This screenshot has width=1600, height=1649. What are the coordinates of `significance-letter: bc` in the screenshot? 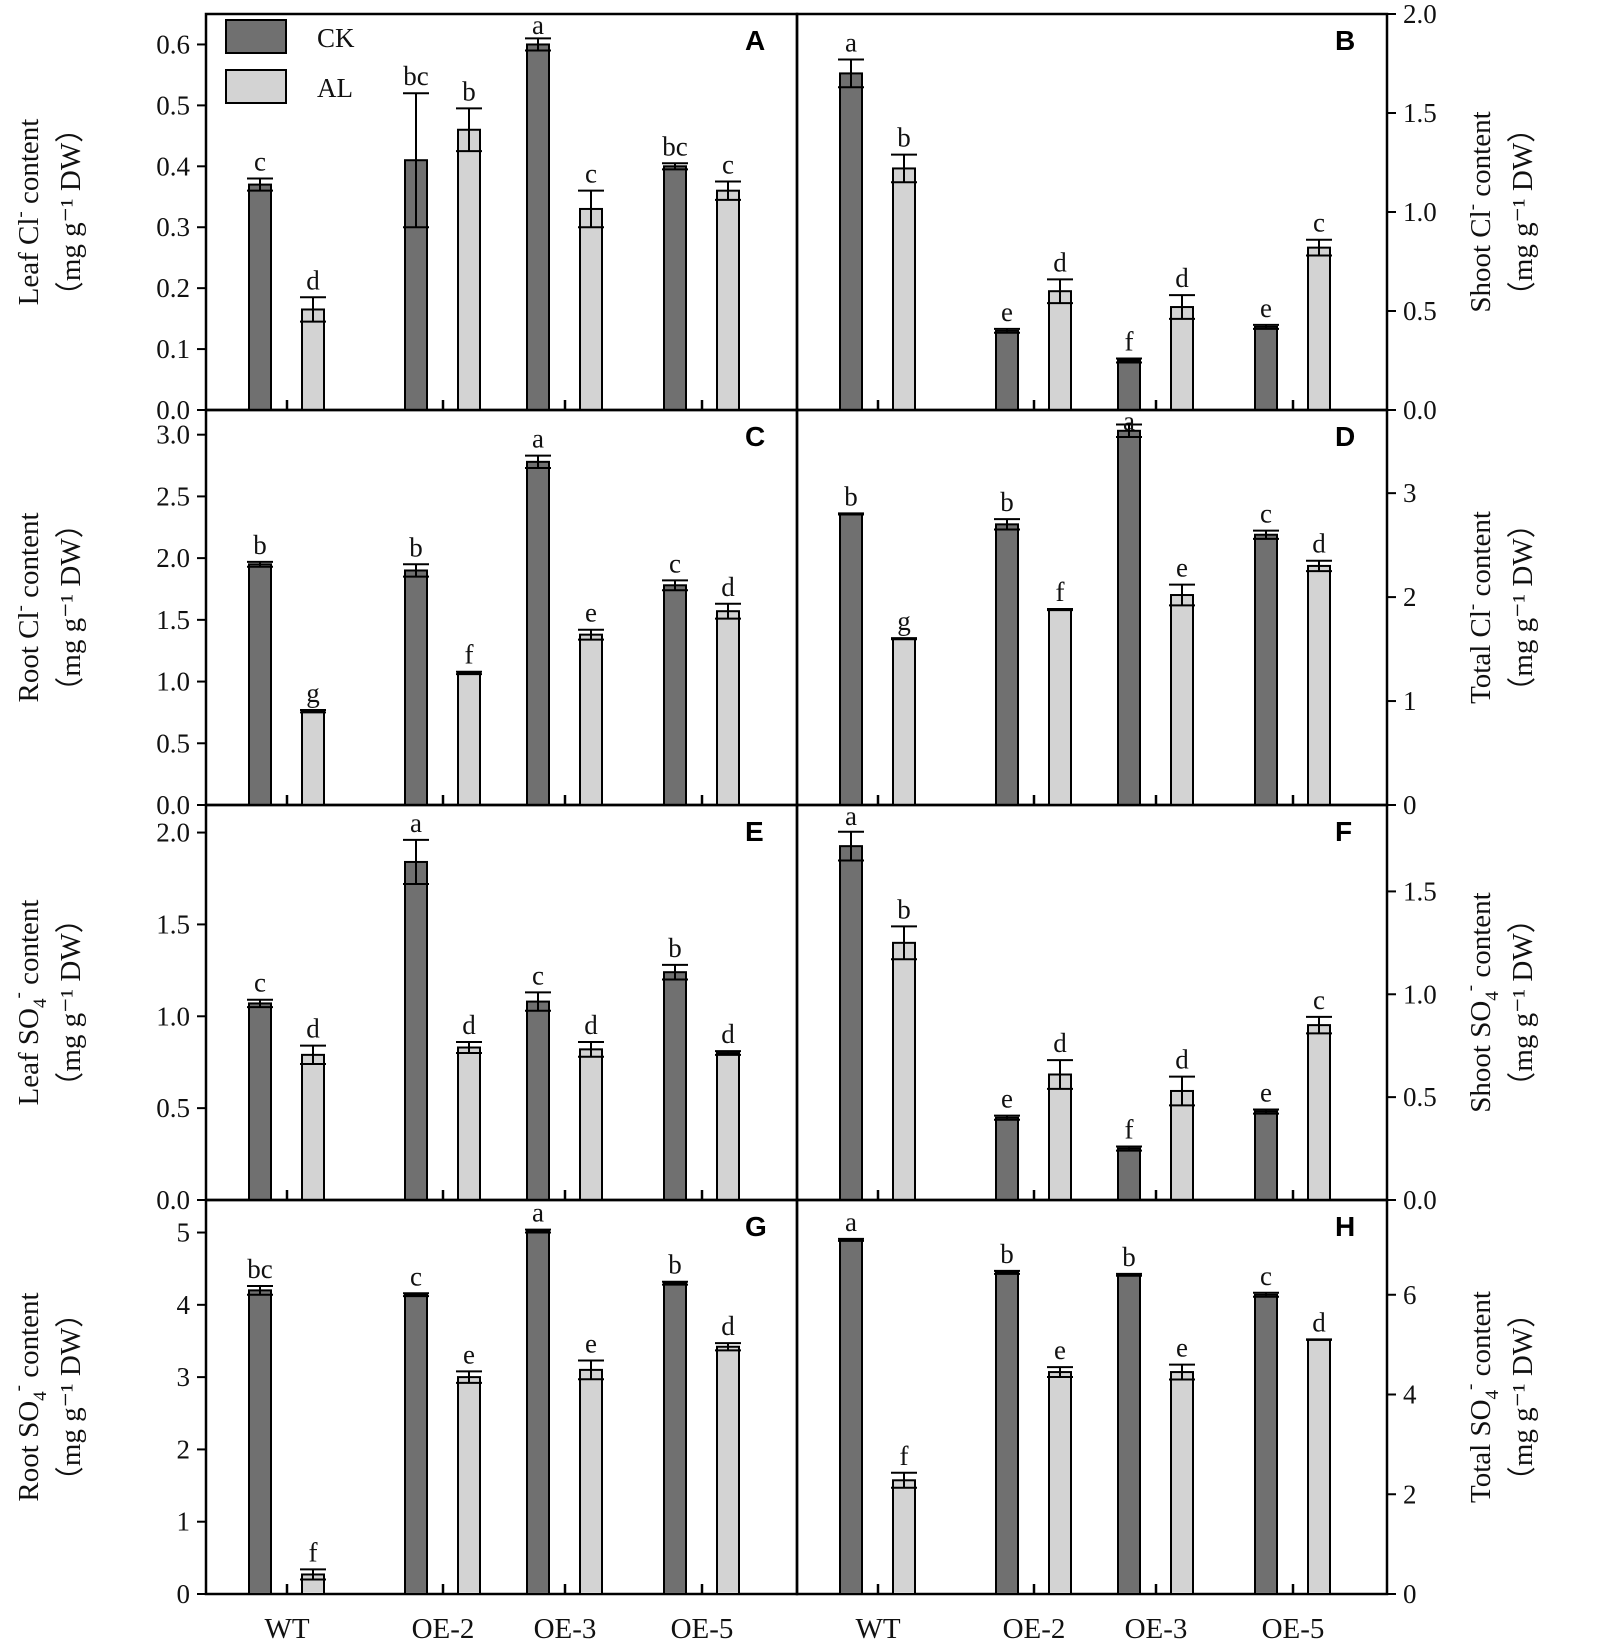 It's located at (675, 146).